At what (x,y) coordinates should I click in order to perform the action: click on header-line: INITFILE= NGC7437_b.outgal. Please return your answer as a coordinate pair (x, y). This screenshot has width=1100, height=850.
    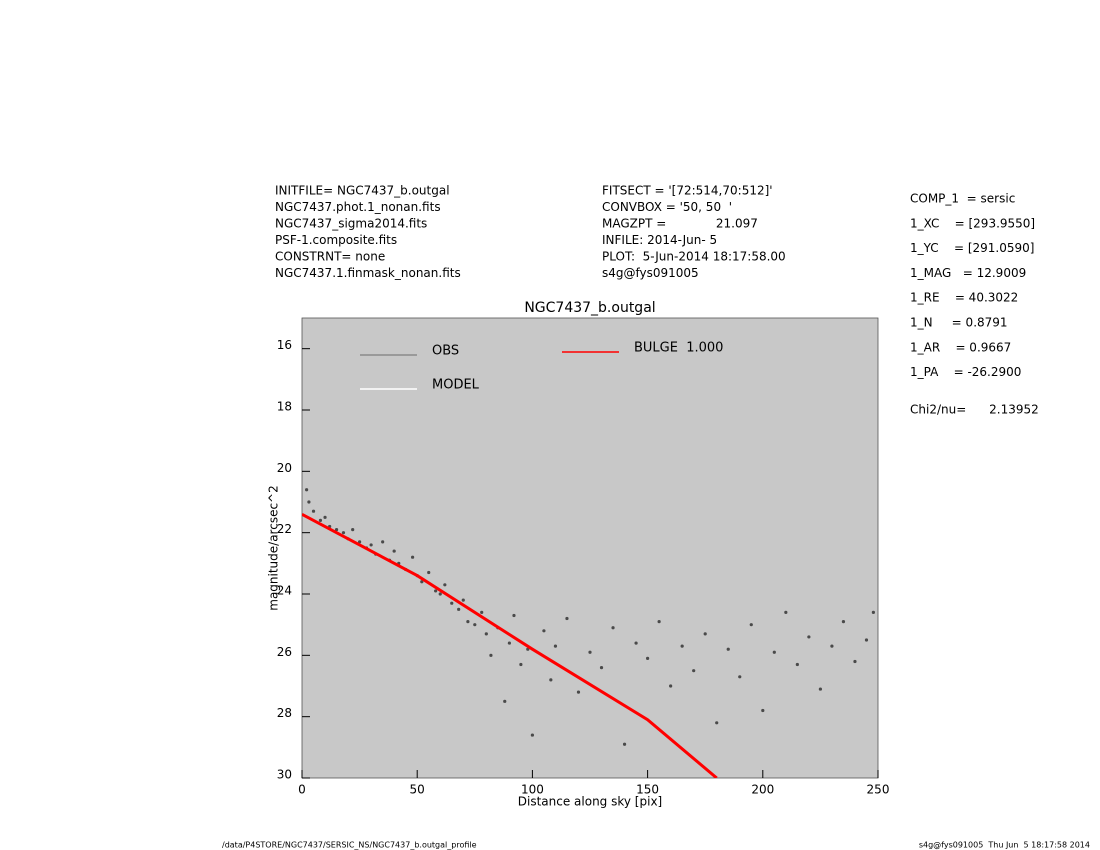
    Looking at the image, I should click on (362, 191).